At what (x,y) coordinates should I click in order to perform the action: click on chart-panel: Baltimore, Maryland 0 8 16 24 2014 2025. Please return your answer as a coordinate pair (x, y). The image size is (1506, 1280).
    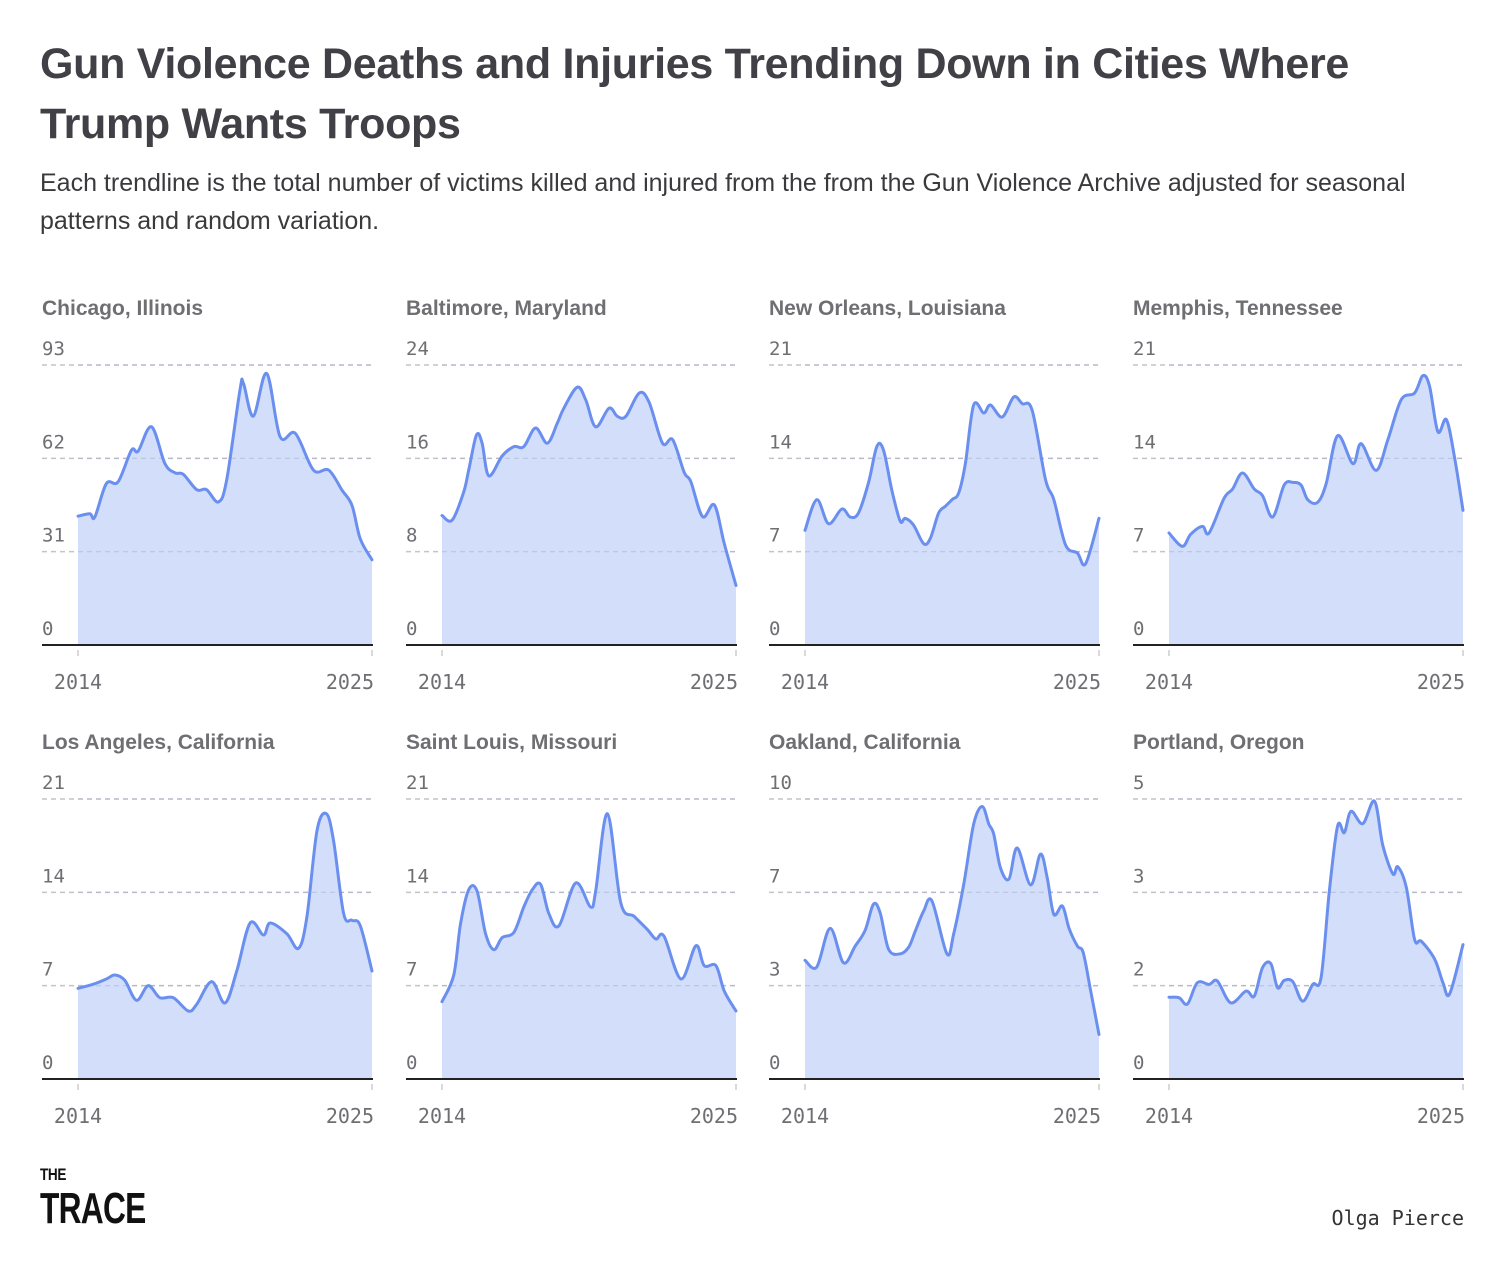
    Looking at the image, I should click on (572, 495).